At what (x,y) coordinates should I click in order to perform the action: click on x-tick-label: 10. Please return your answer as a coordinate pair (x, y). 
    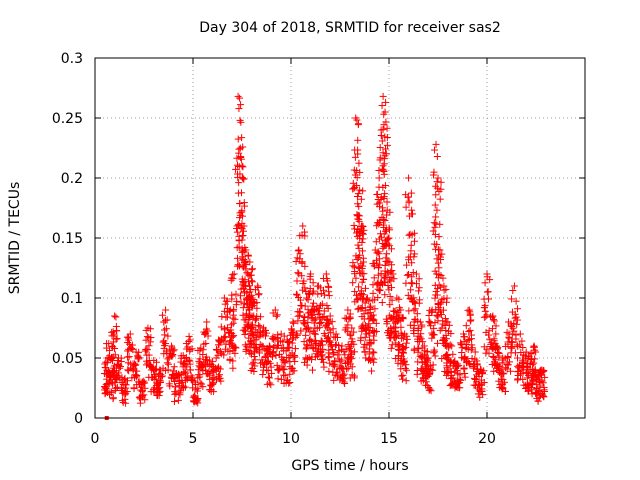
    Looking at the image, I should click on (291, 439).